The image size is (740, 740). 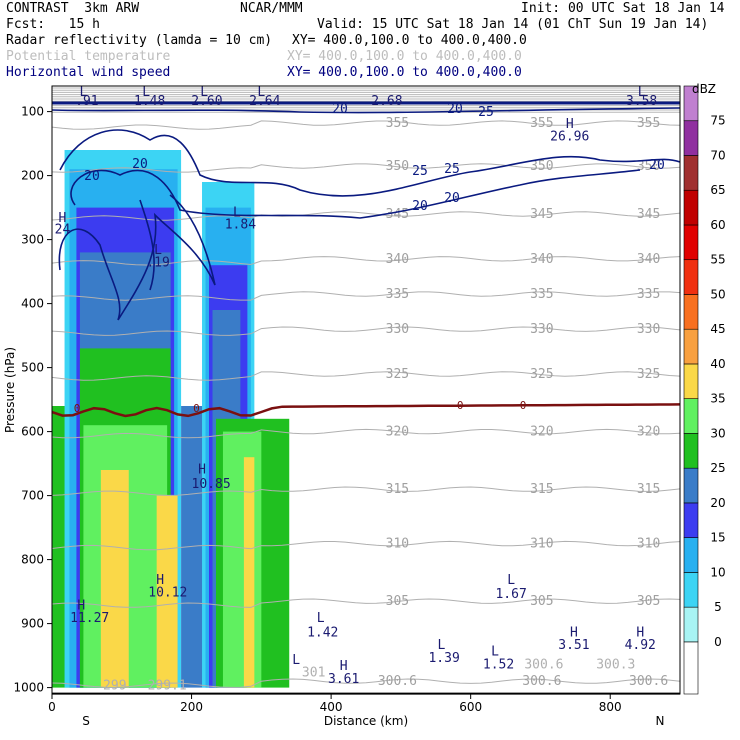 I want to click on colorbar-label-30: 30, so click(x=717, y=433).